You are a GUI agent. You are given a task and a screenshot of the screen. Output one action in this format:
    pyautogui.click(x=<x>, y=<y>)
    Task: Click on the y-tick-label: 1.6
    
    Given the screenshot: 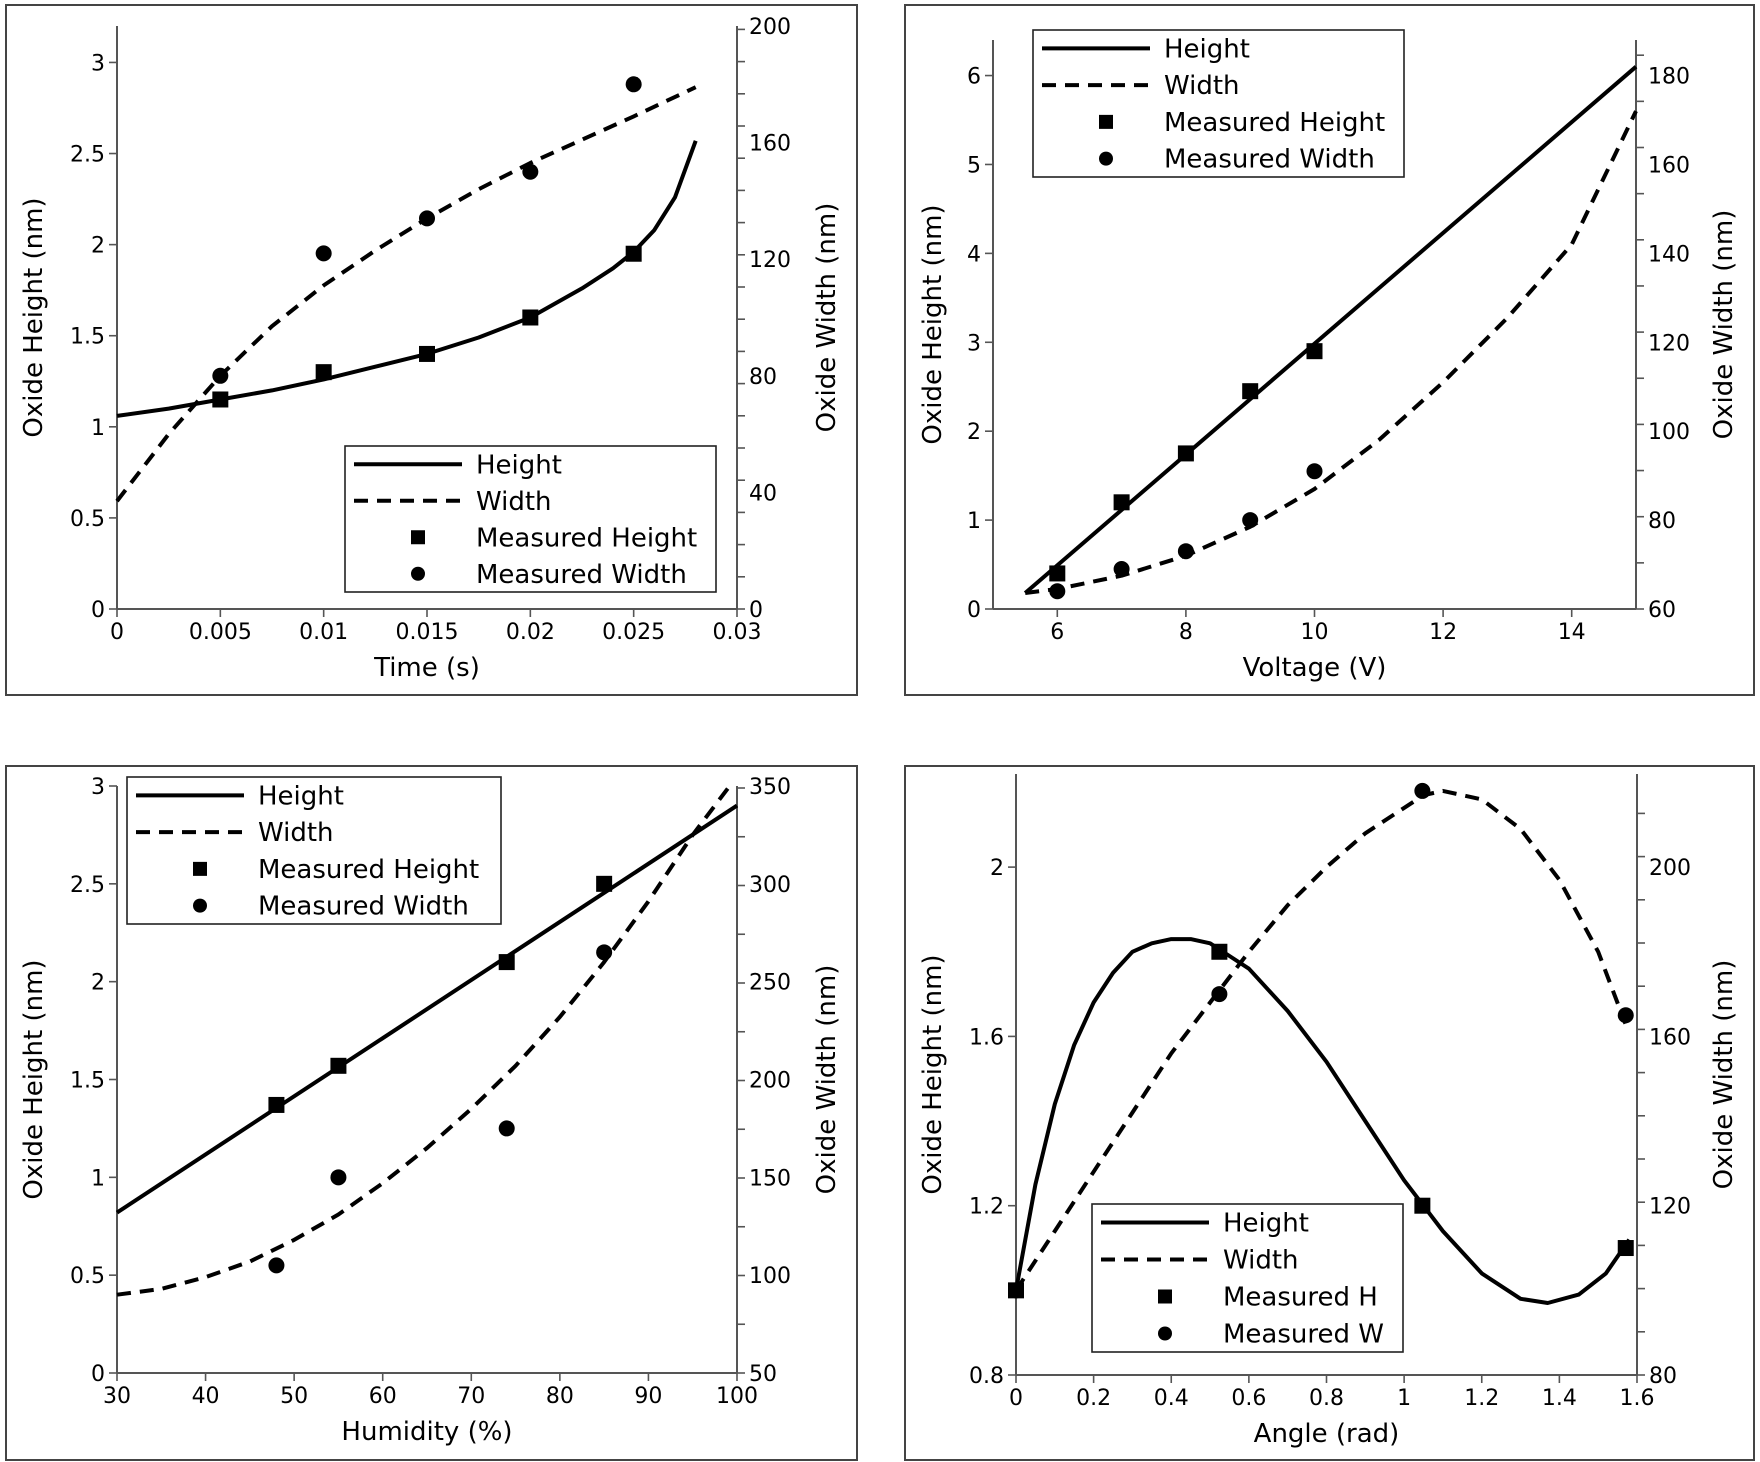 What is the action you would take?
    pyautogui.click(x=986, y=1037)
    